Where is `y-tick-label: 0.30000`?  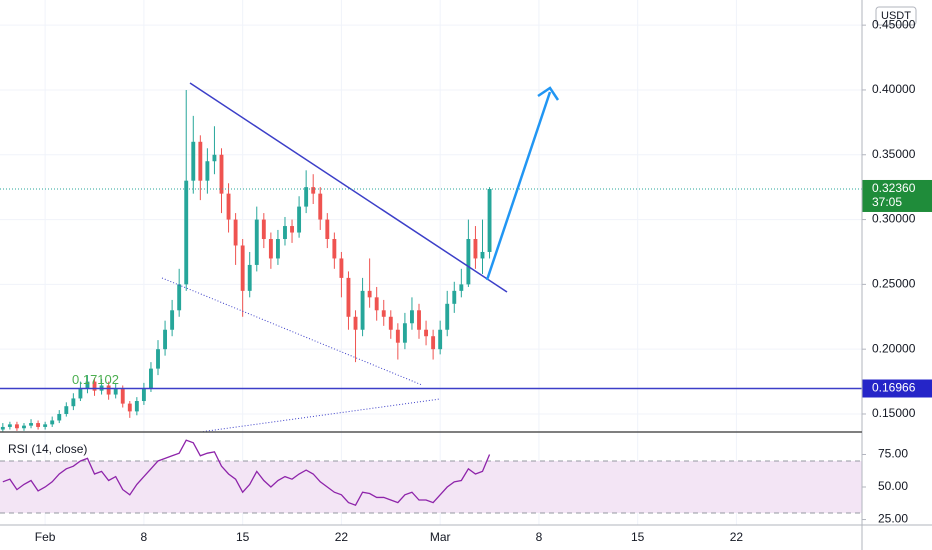 y-tick-label: 0.30000 is located at coordinates (894, 219).